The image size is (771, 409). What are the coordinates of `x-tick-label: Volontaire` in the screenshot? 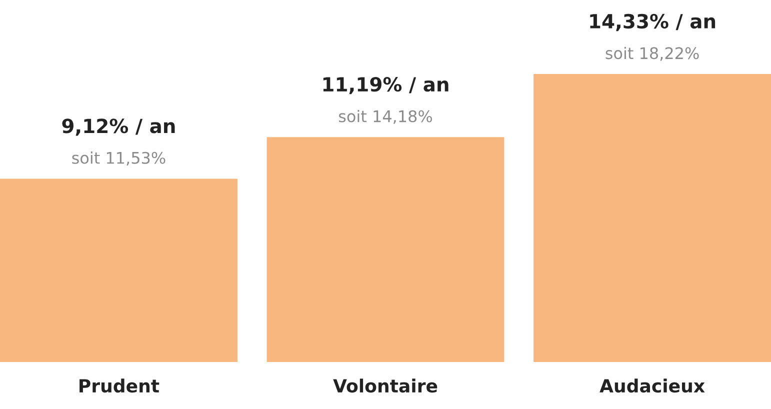 It's located at (385, 385).